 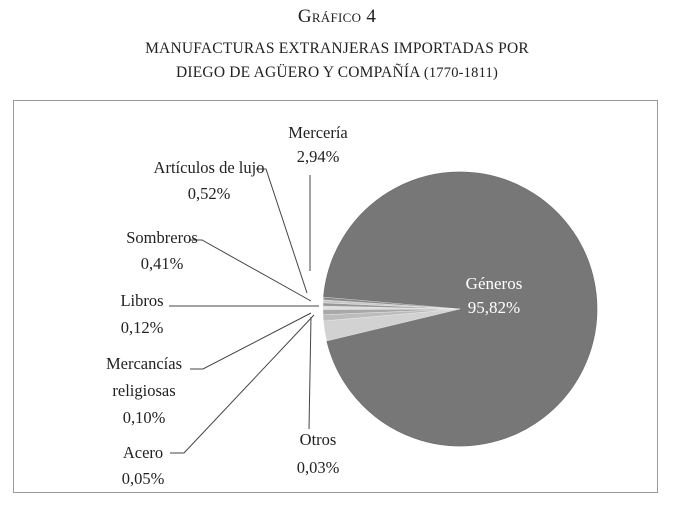 What do you see at coordinates (142, 327) in the screenshot?
I see `slice-value-libros: 0,12%` at bounding box center [142, 327].